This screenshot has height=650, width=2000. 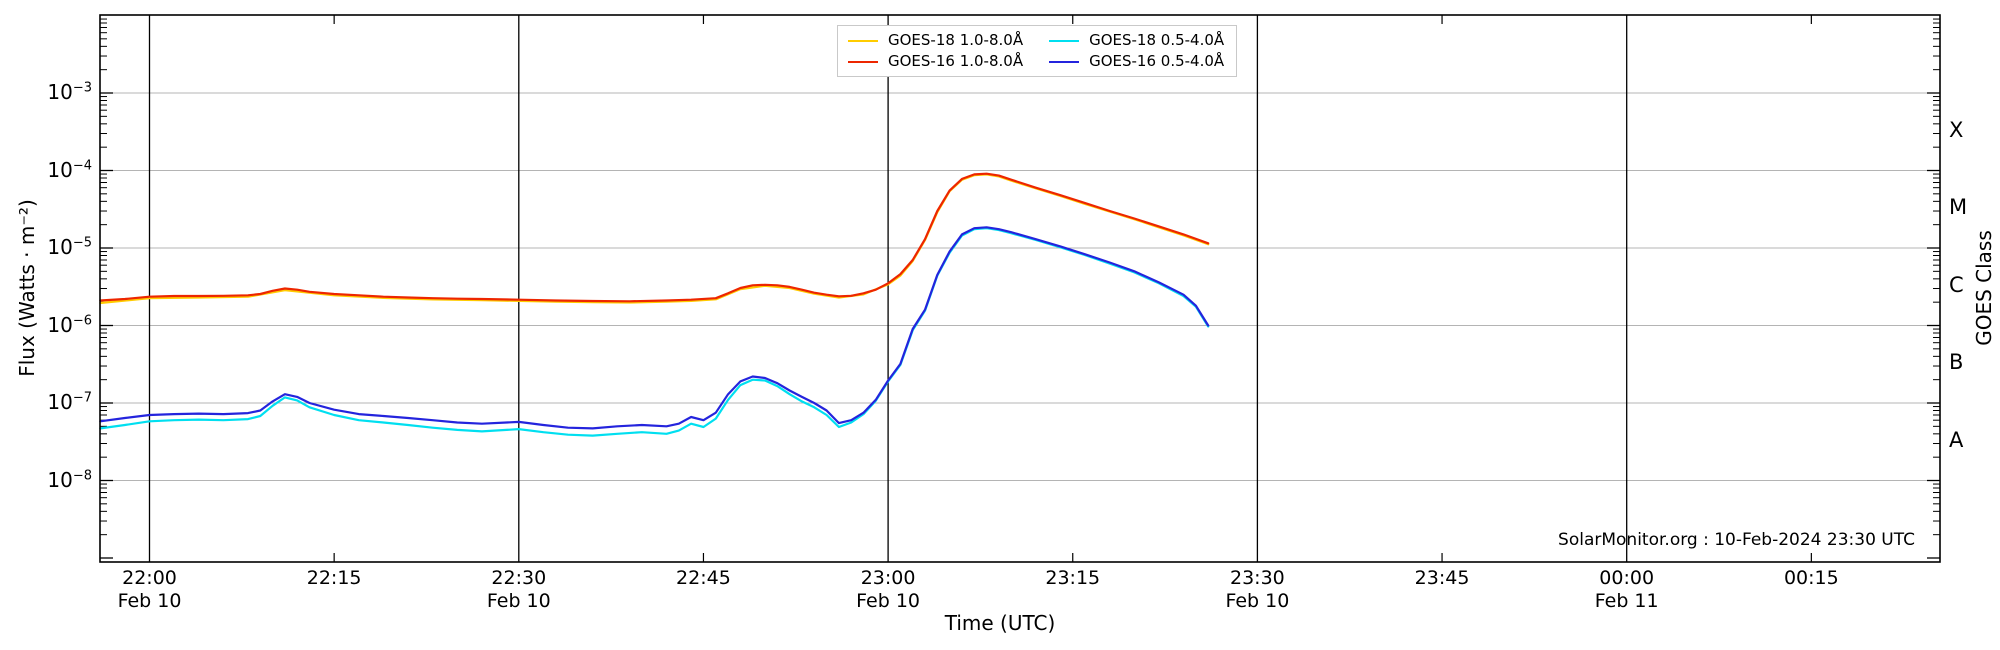 I want to click on y-axis-title-left: Flux (Watts · m⁻²), so click(x=27, y=288).